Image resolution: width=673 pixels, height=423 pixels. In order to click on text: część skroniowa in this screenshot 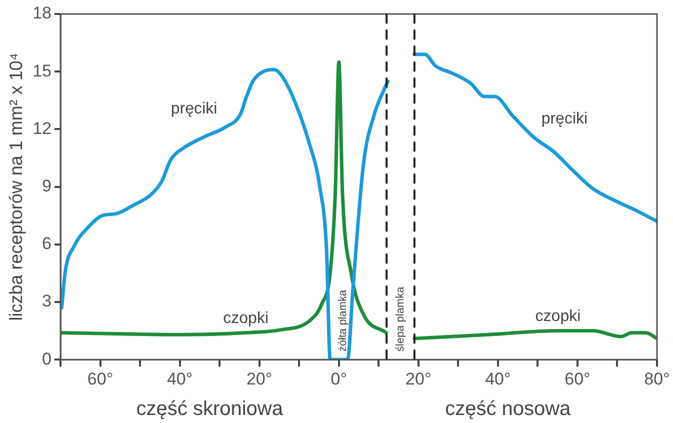, I will do `click(210, 409)`.